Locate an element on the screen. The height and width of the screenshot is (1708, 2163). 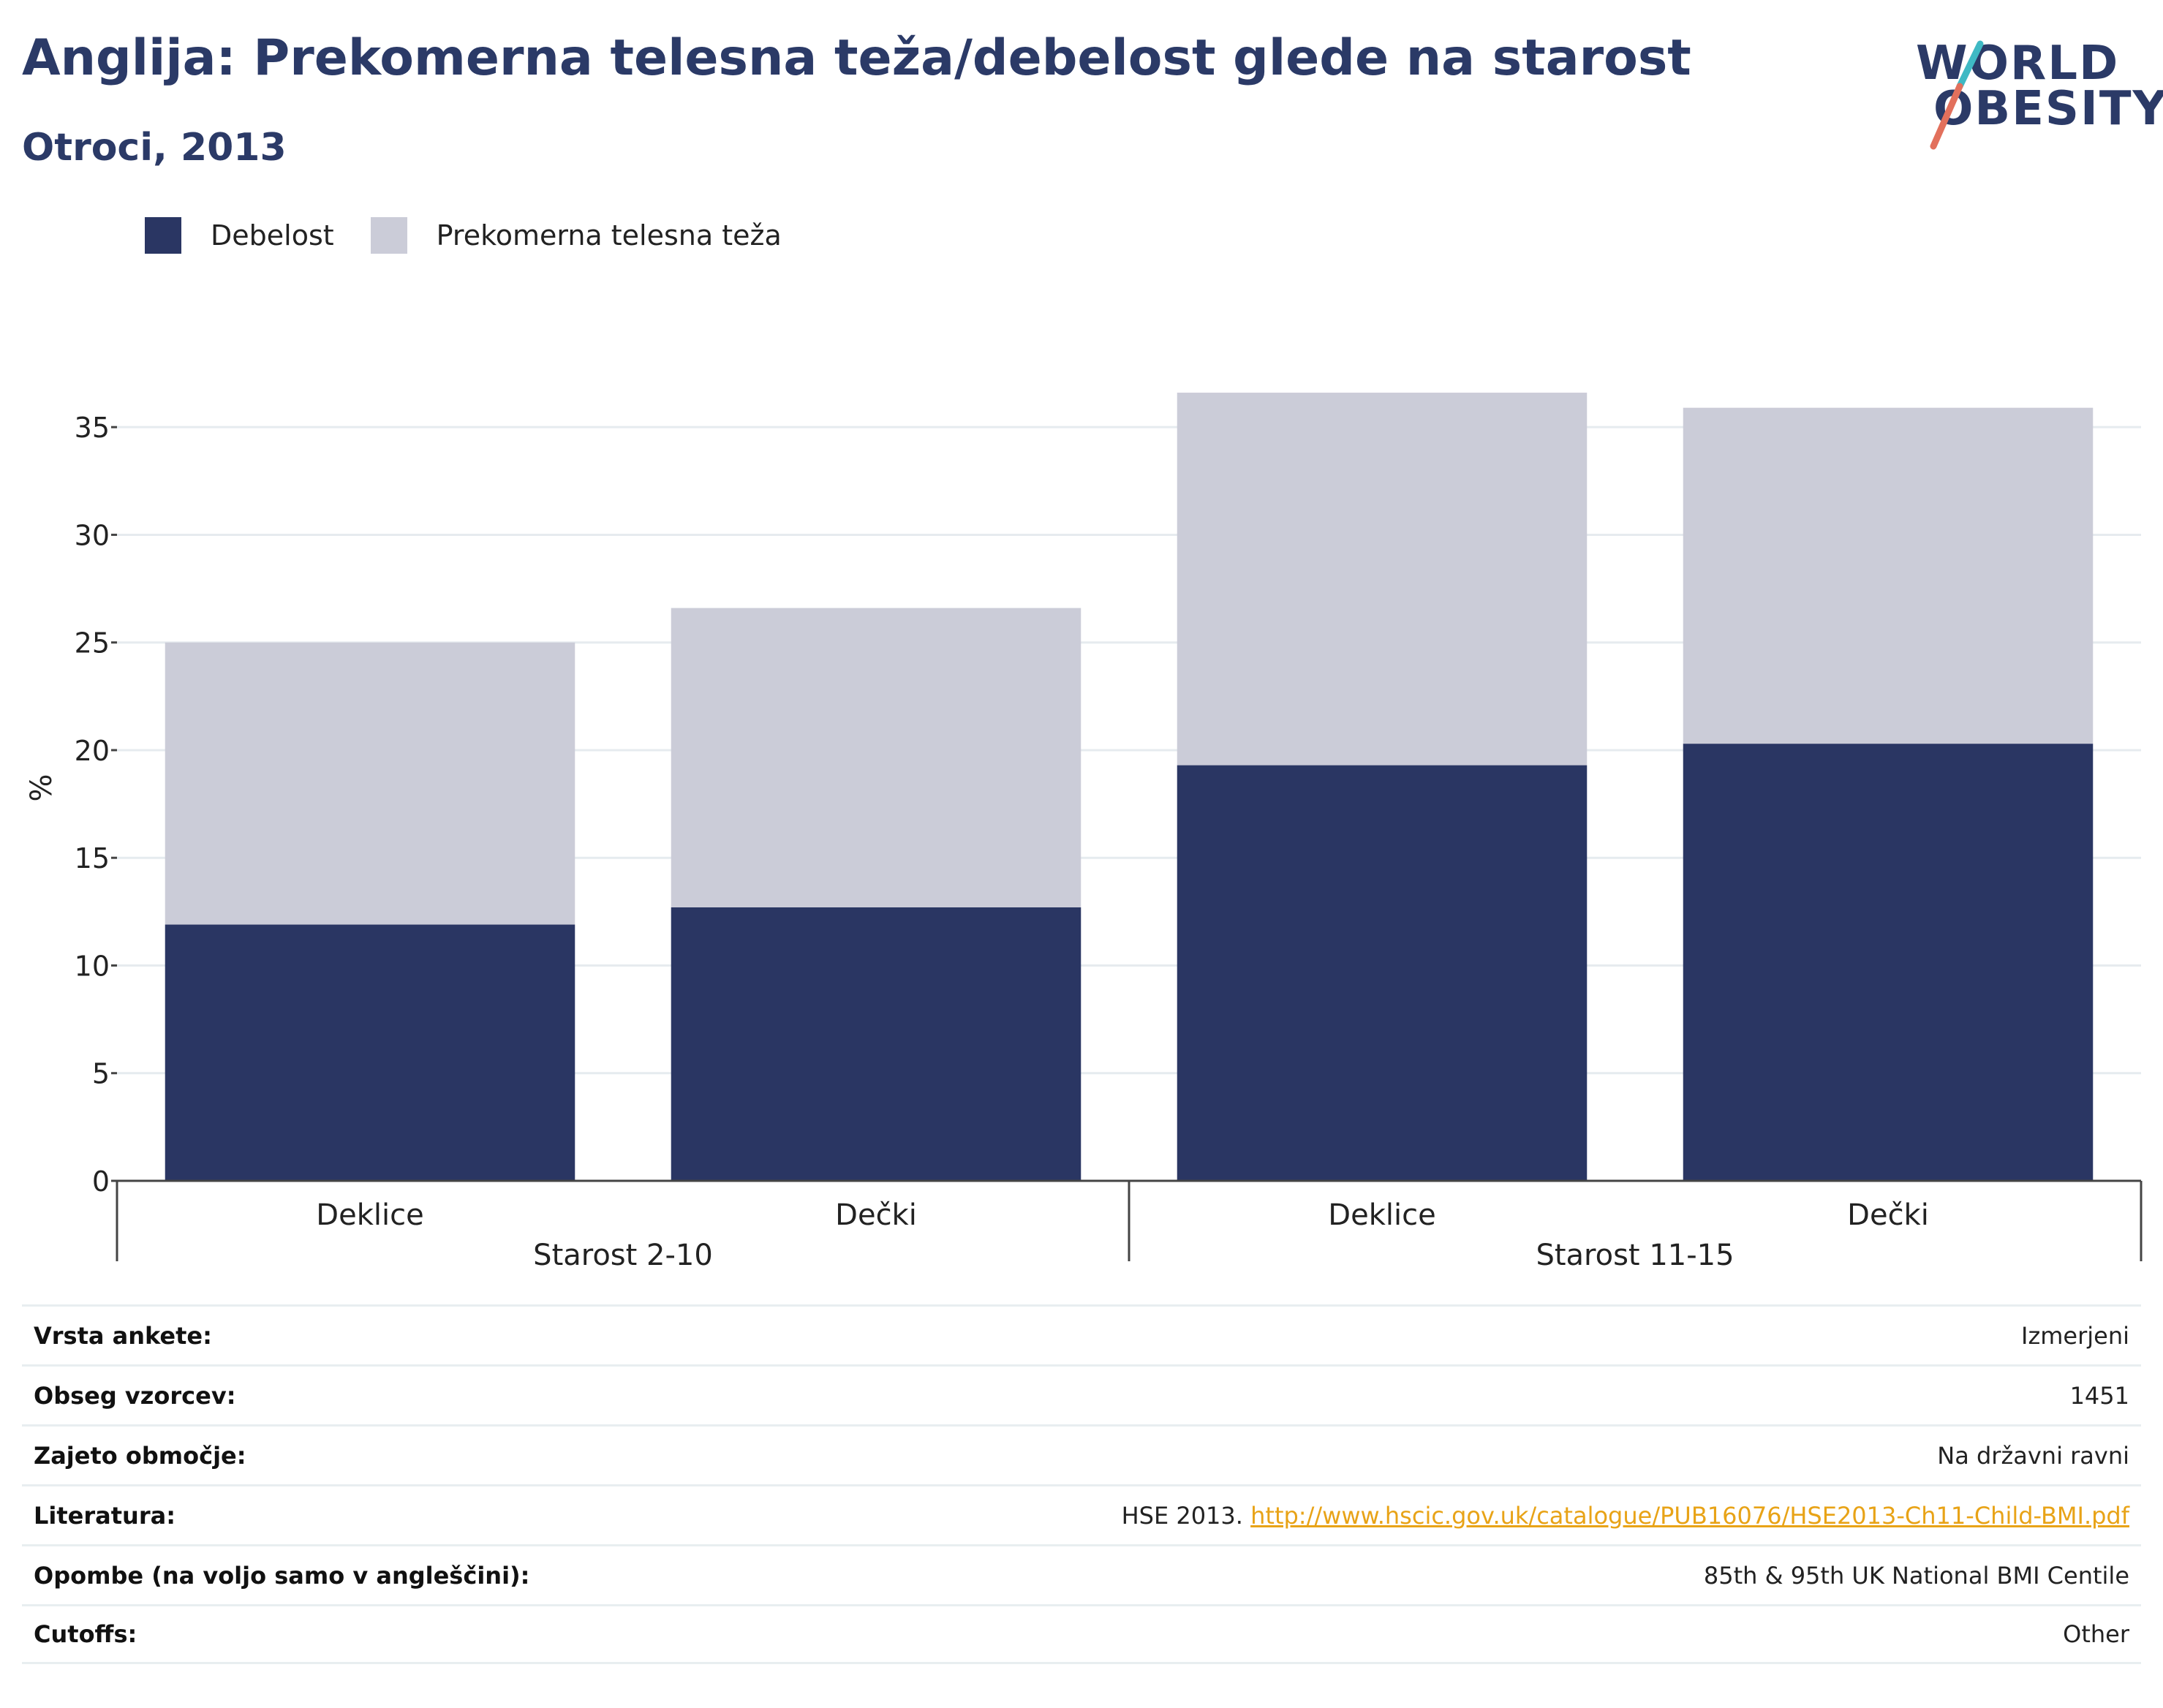
y-axis-label: % is located at coordinates (41, 787).